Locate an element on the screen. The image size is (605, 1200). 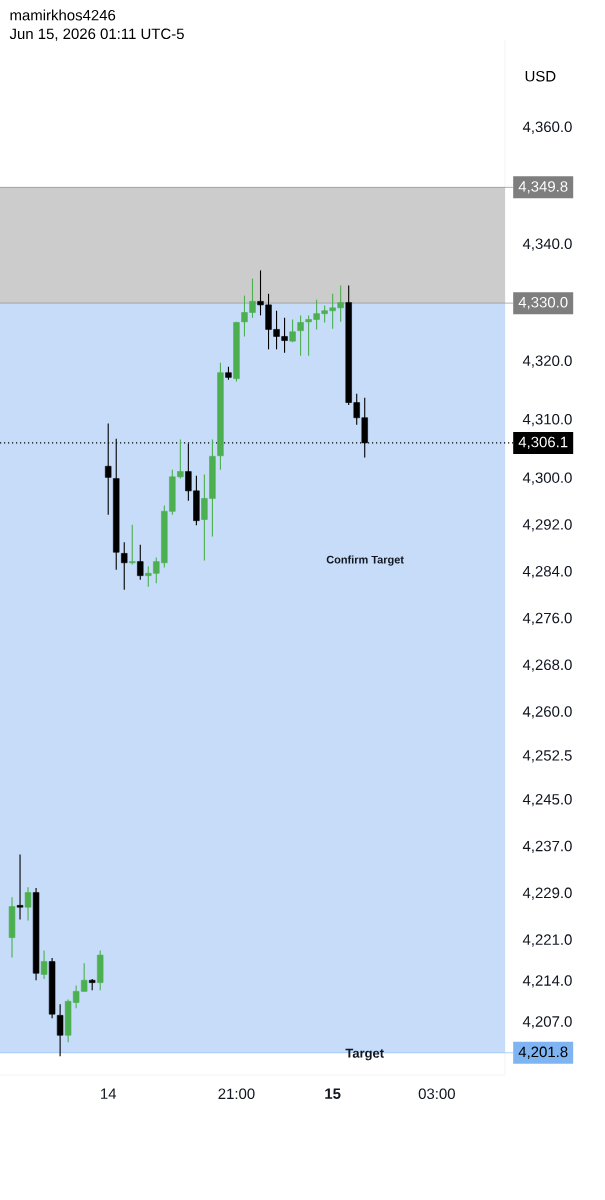
y-tick-label: 4,229.0 is located at coordinates (547, 893).